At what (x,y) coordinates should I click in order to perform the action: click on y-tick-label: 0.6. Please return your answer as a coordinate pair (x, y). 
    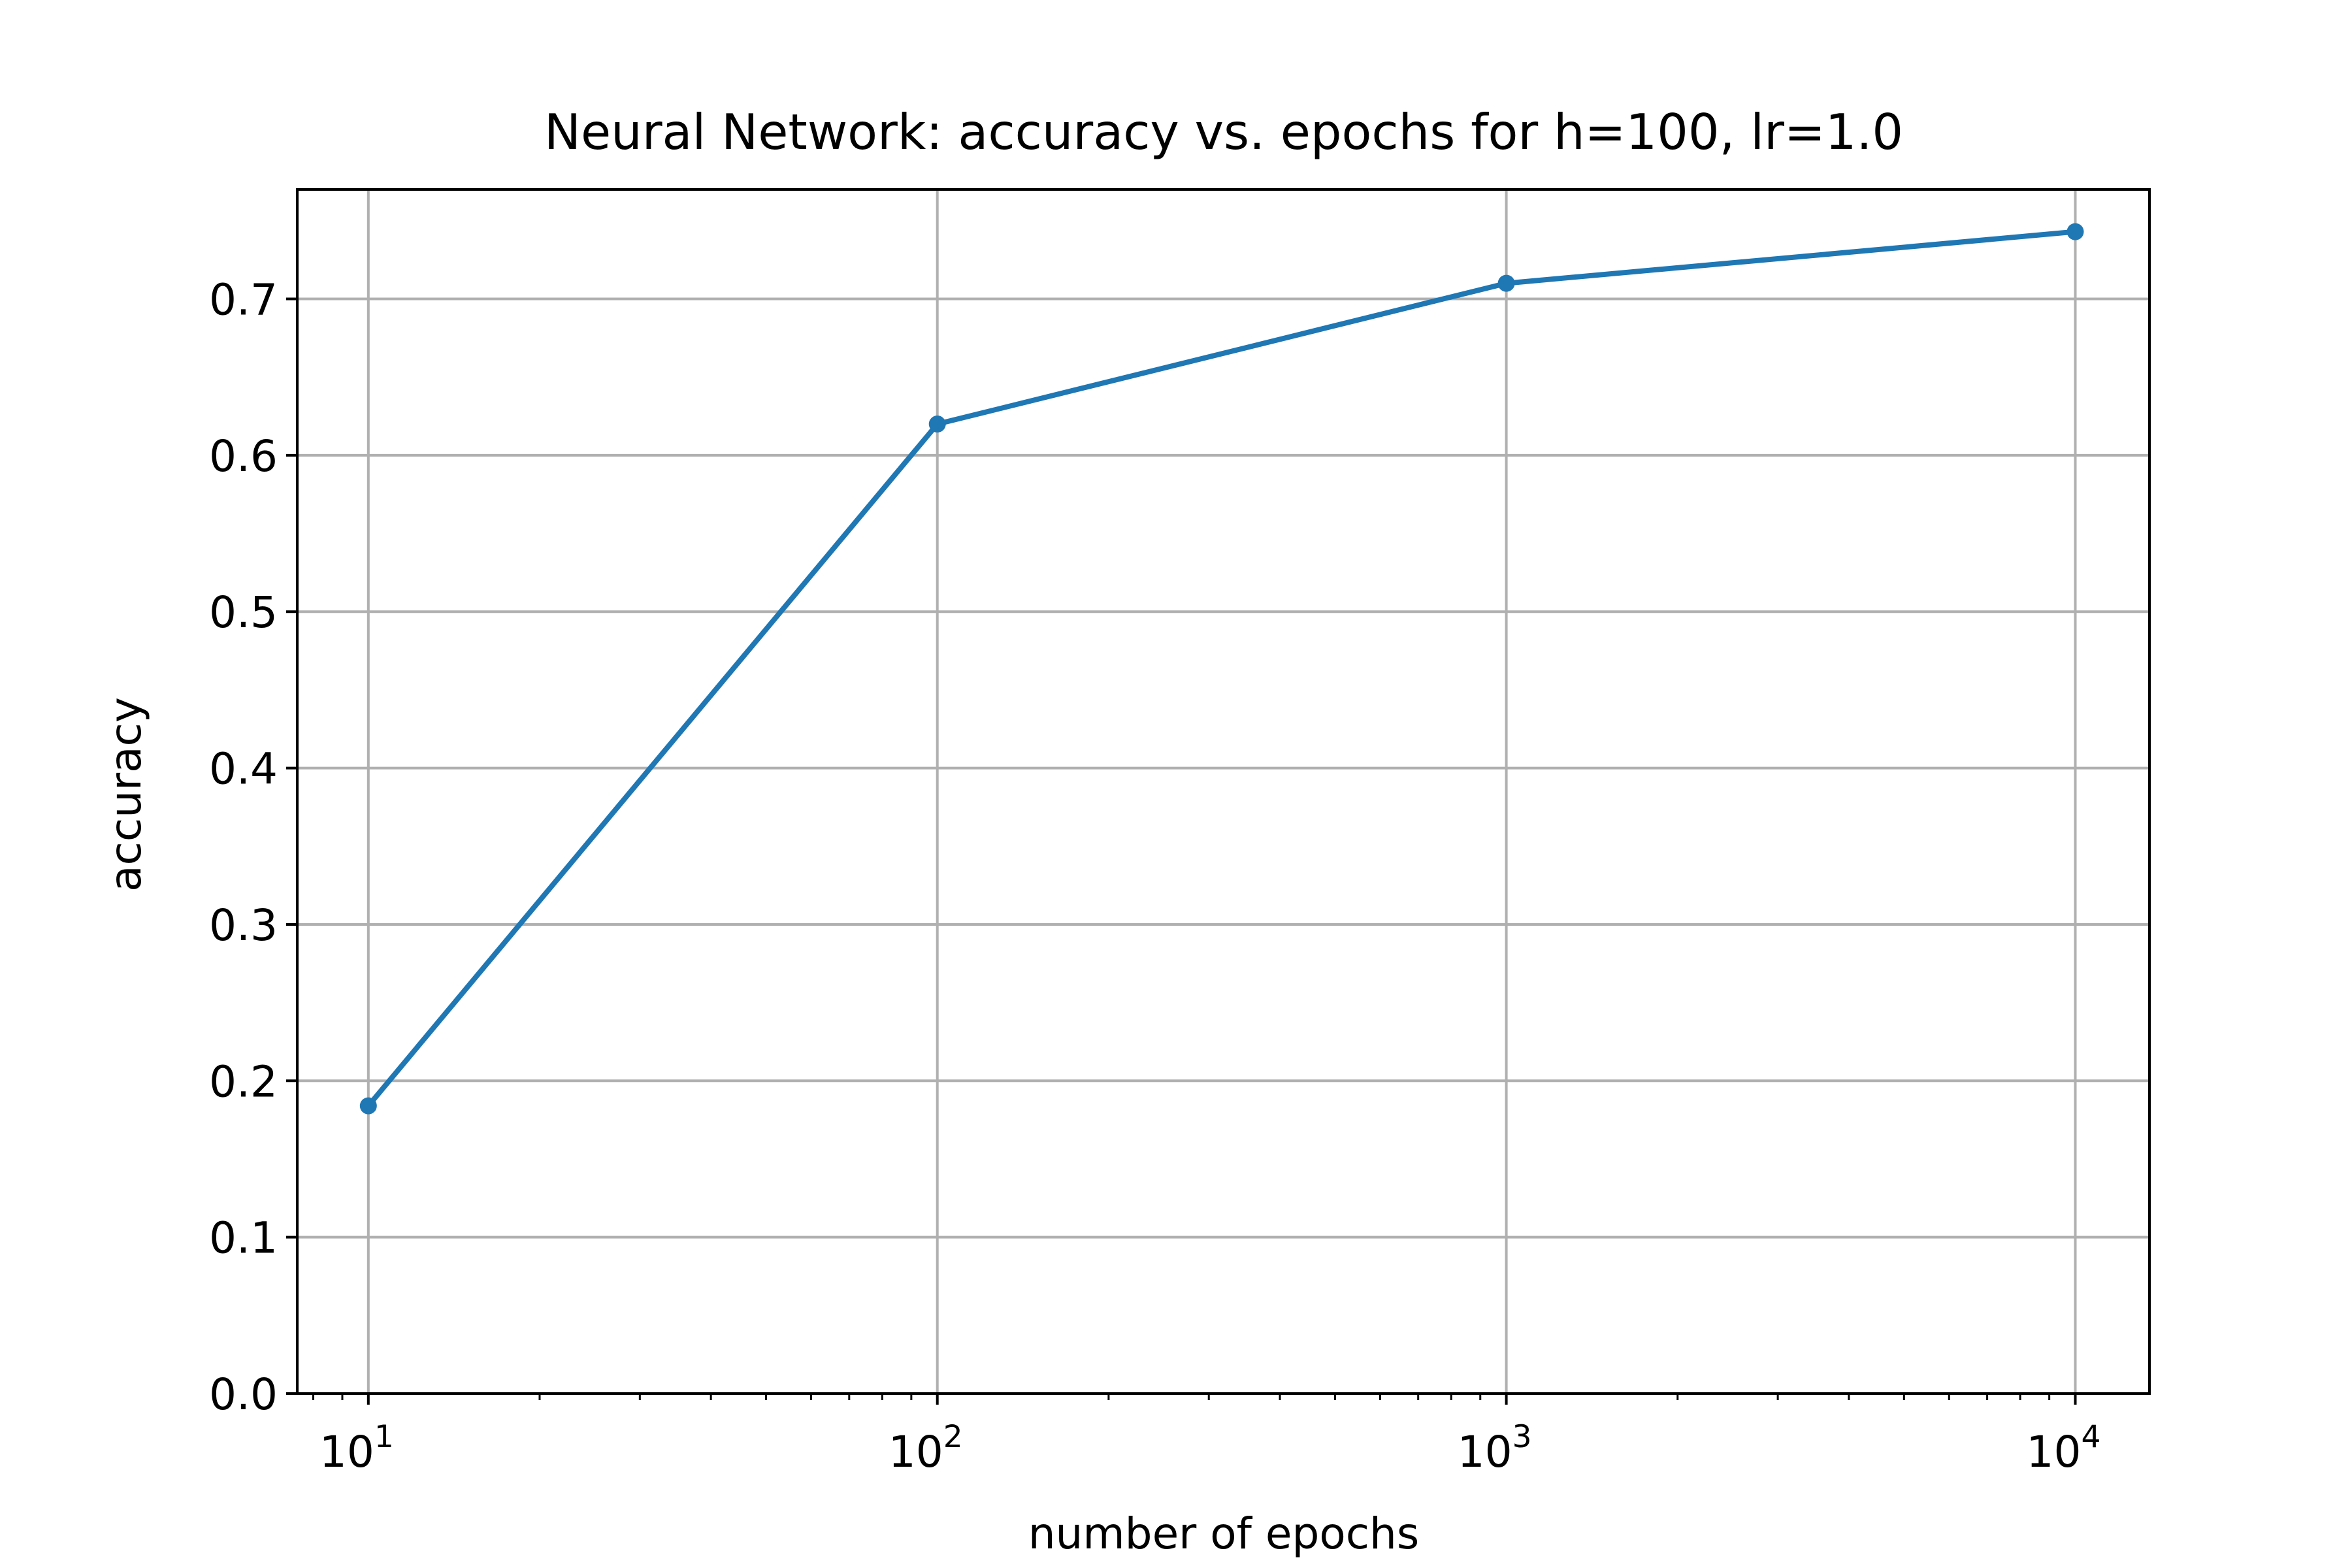
    Looking at the image, I should click on (243, 456).